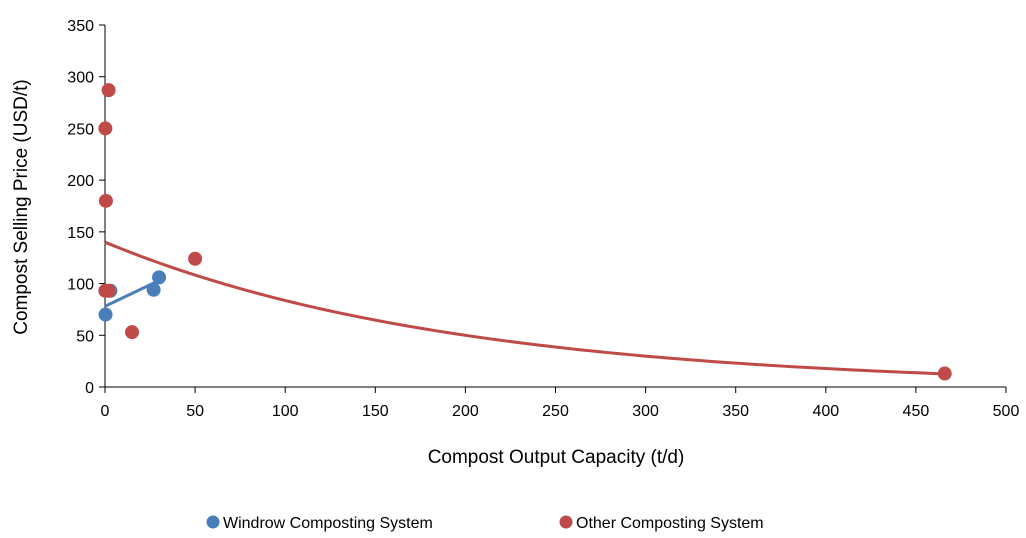 This screenshot has height=538, width=1026. What do you see at coordinates (375, 411) in the screenshot?
I see `x-tick-label: 150` at bounding box center [375, 411].